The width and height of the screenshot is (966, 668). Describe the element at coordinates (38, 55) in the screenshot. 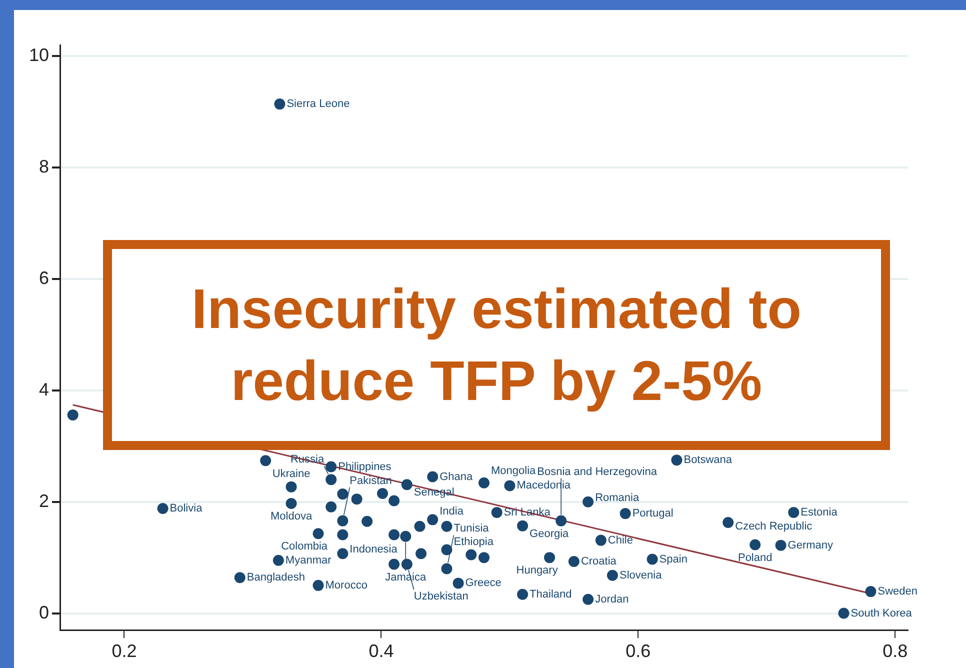

I see `y-tick-label: 10` at that location.